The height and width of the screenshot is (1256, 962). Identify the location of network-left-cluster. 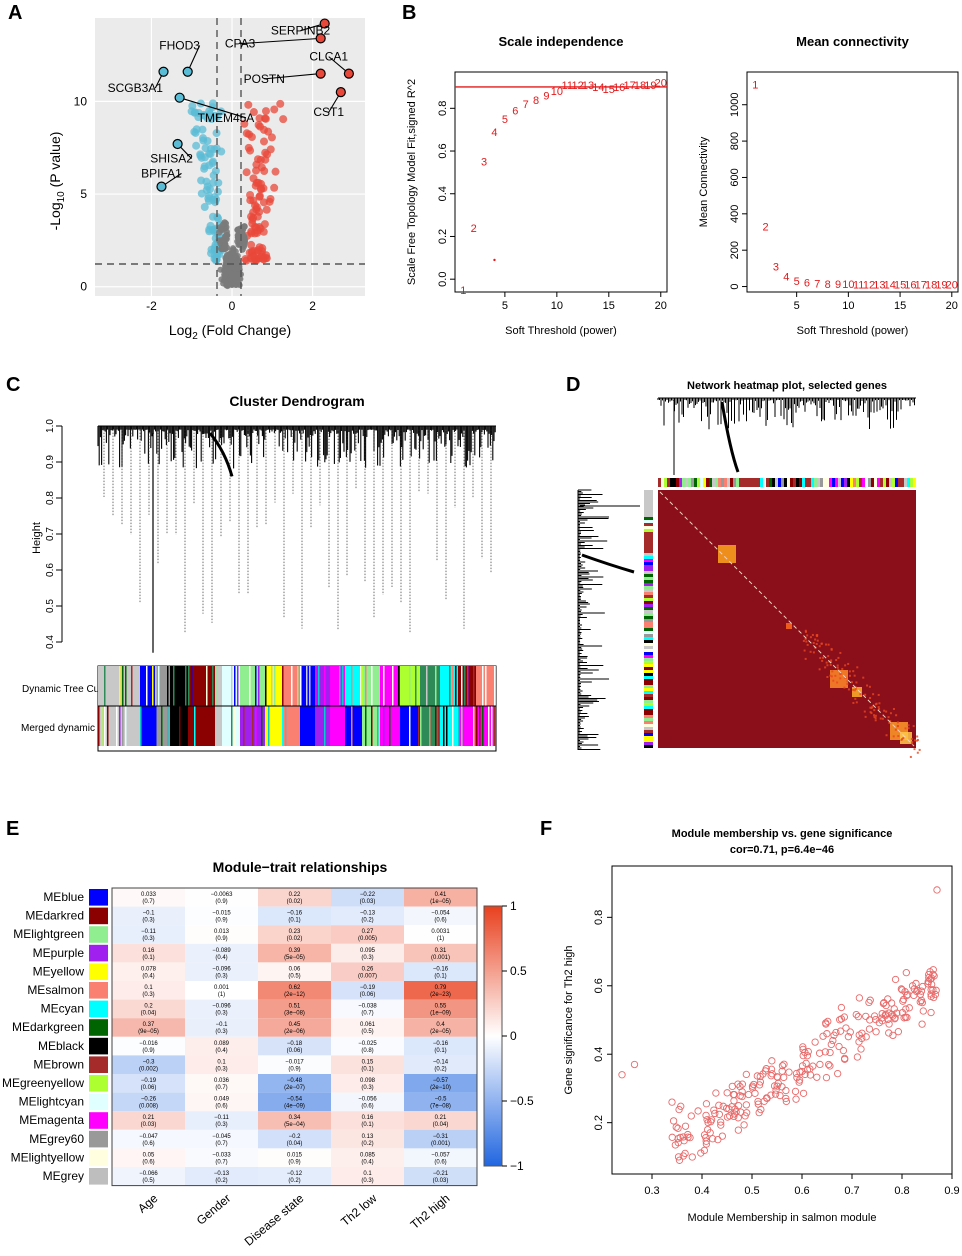
(608, 563).